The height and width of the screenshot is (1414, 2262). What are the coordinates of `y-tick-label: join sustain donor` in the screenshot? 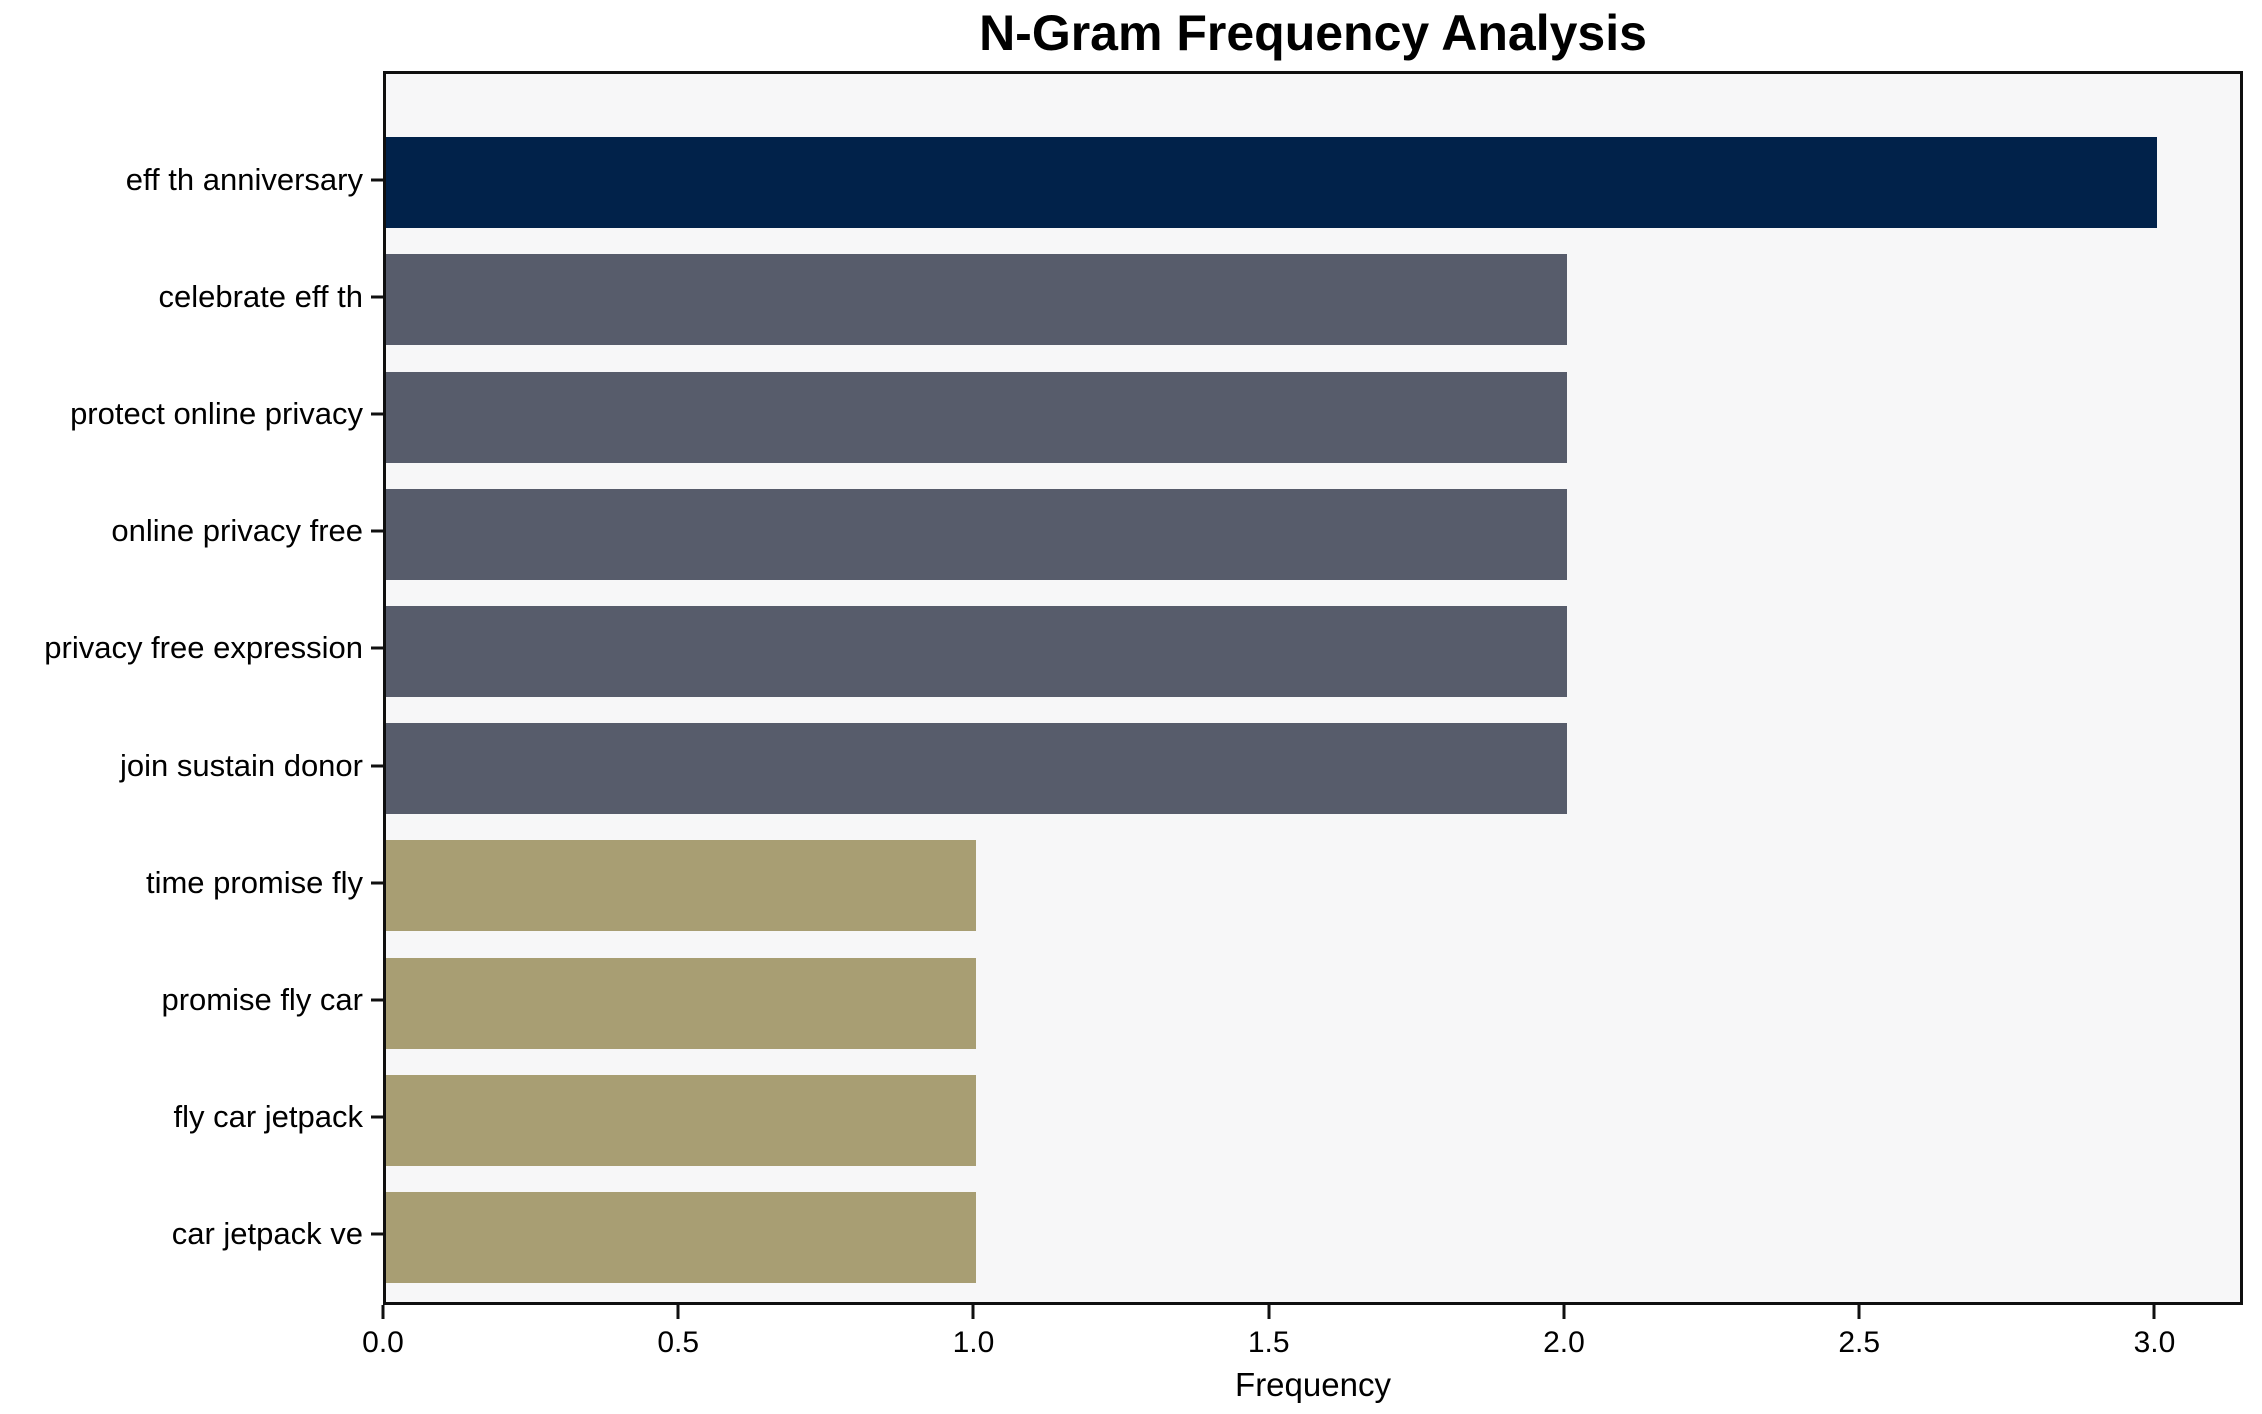 It's located at (241, 765).